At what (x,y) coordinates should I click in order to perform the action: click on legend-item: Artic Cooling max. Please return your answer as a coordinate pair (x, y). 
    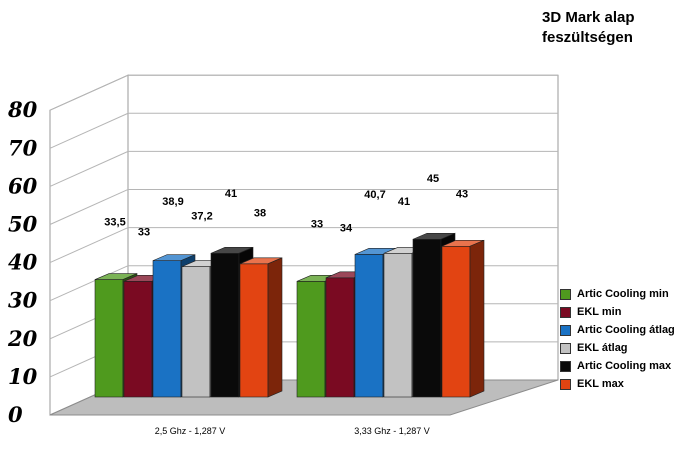
    Looking at the image, I should click on (617, 366).